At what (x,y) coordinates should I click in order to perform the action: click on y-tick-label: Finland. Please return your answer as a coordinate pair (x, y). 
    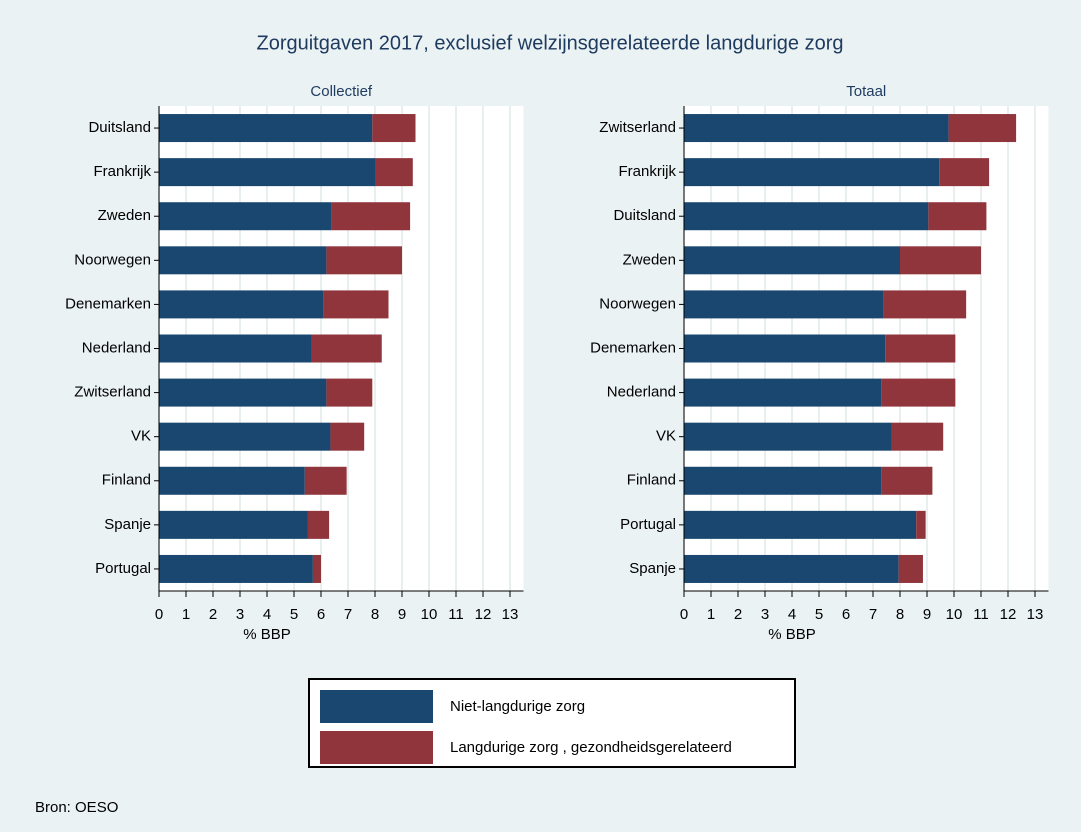
    Looking at the image, I should click on (651, 480).